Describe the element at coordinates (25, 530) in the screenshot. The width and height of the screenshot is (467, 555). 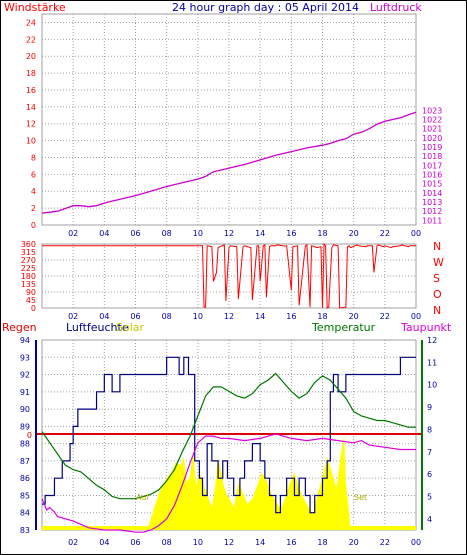
I see `humidity-tick-label: 83` at that location.